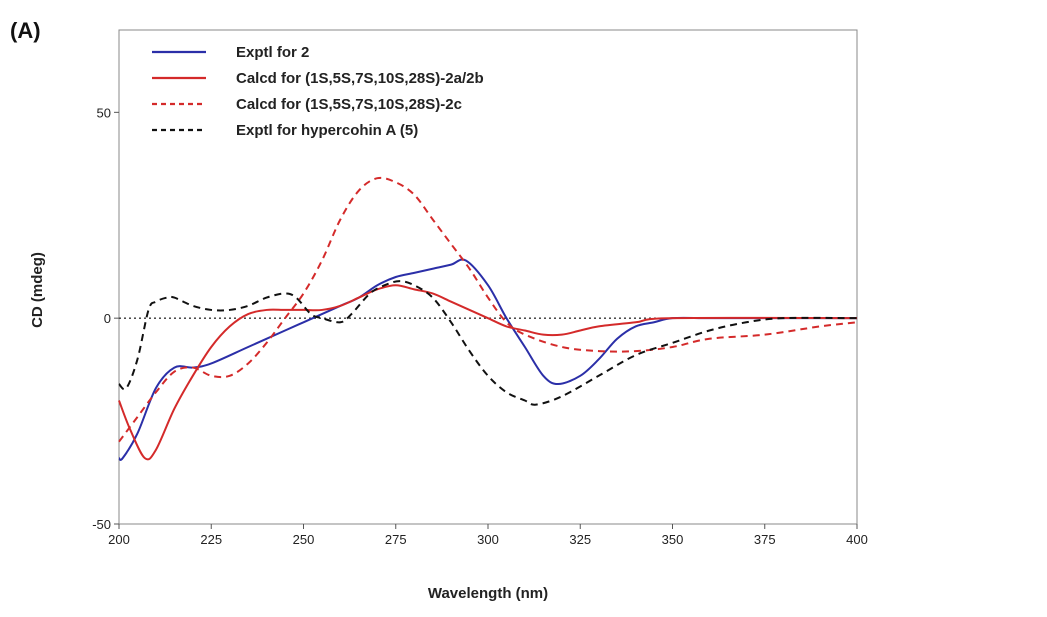  I want to click on x-tick-label: 275, so click(396, 539).